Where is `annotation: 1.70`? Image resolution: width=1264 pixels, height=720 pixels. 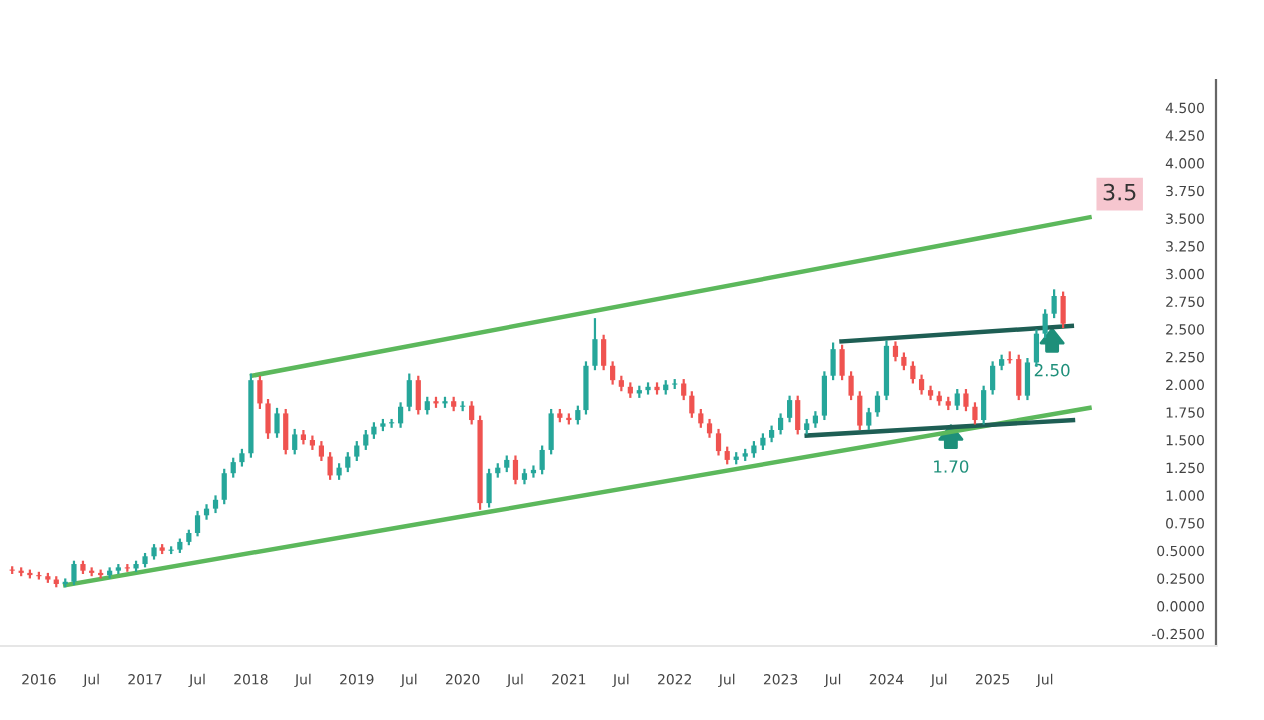
annotation: 1.70 is located at coordinates (951, 466).